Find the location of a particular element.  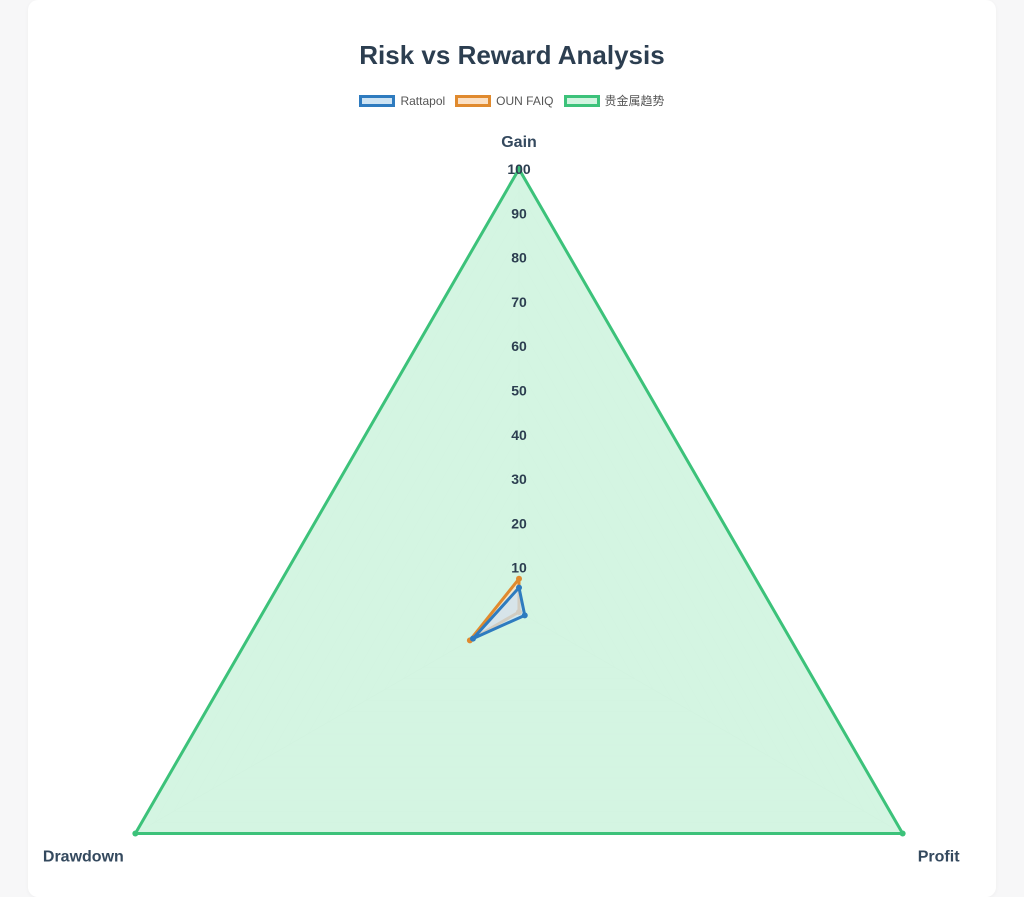

legend-item-rattapol: Rattapol is located at coordinates (402, 100).